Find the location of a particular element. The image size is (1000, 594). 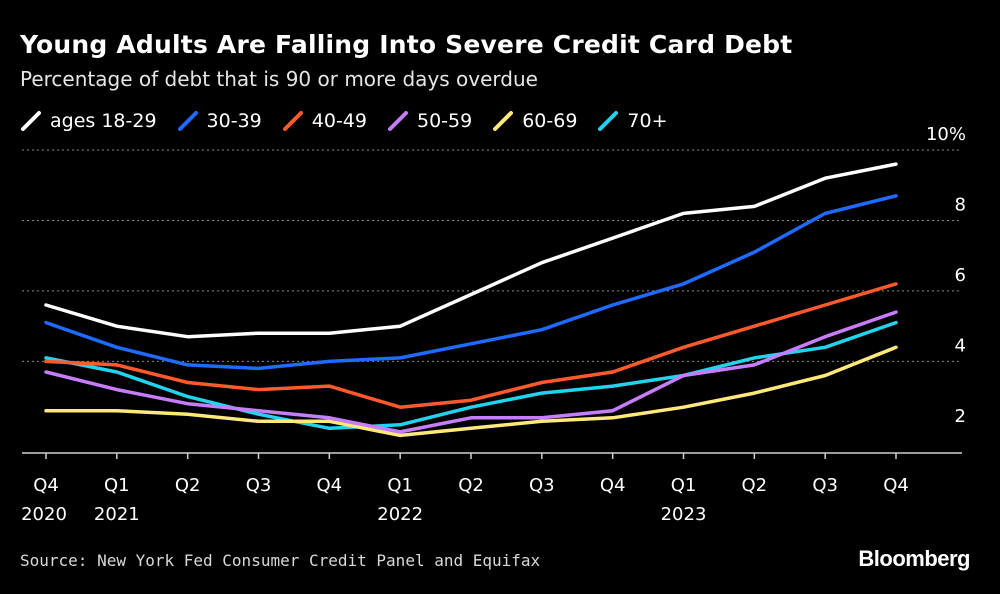

legend-label-70-plus: 70+ is located at coordinates (647, 121).